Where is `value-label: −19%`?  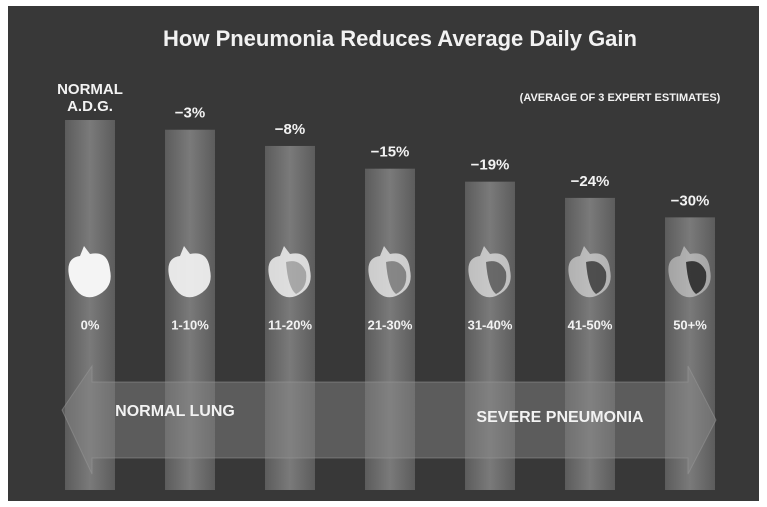
value-label: −19% is located at coordinates (490, 165).